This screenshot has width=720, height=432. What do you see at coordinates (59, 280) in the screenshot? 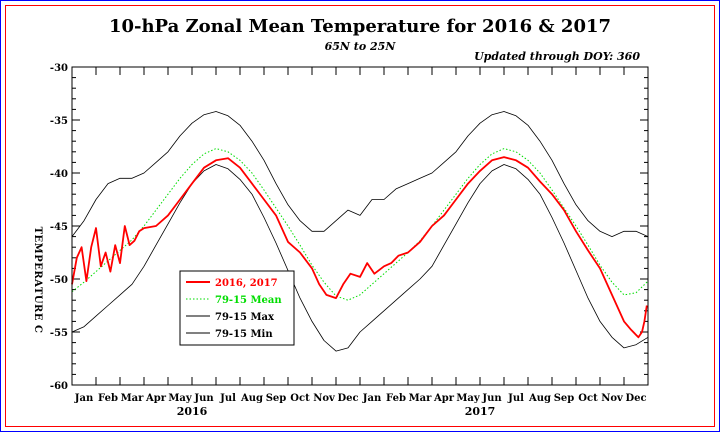
I see `y-tick-label: -50` at bounding box center [59, 280].